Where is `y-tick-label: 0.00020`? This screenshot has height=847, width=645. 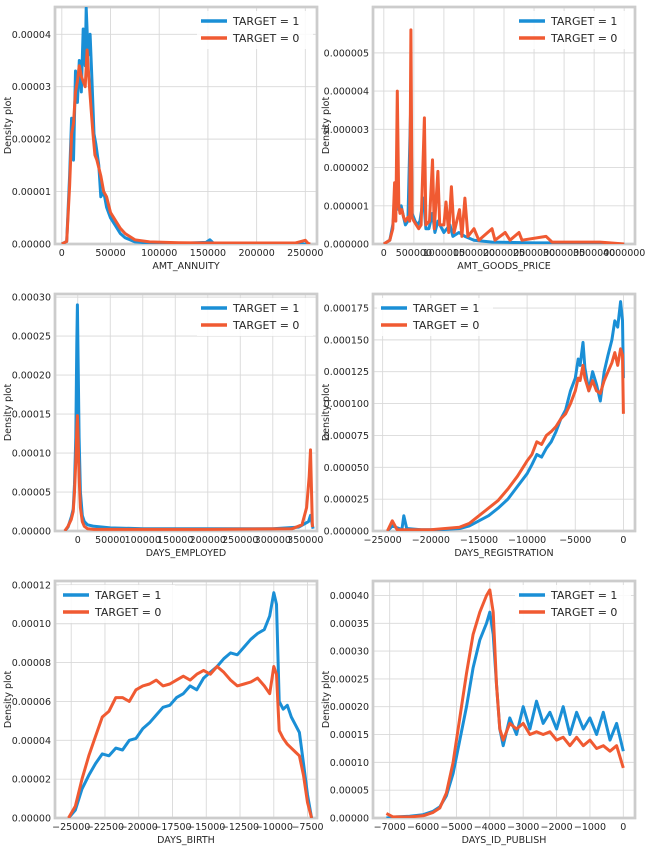 y-tick-label: 0.00020 is located at coordinates (349, 707).